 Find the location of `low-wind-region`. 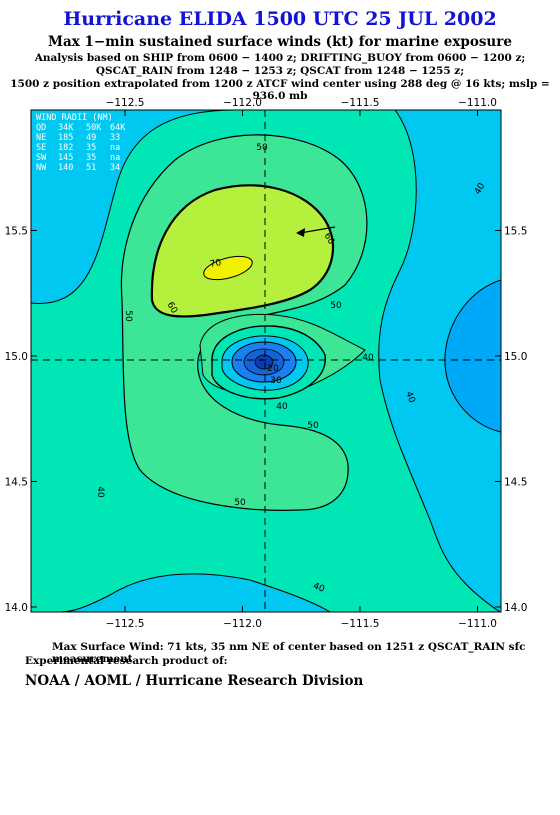

low-wind-region is located at coordinates (472, 356).